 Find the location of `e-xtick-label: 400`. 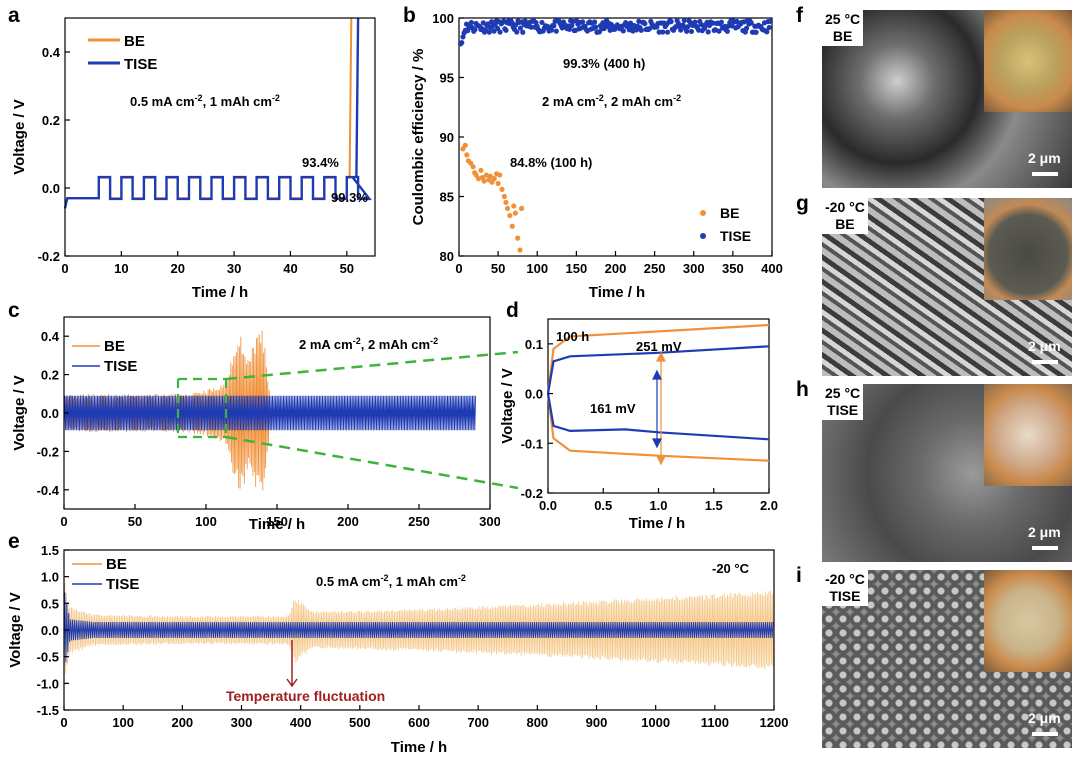

e-xtick-label: 400 is located at coordinates (301, 722).